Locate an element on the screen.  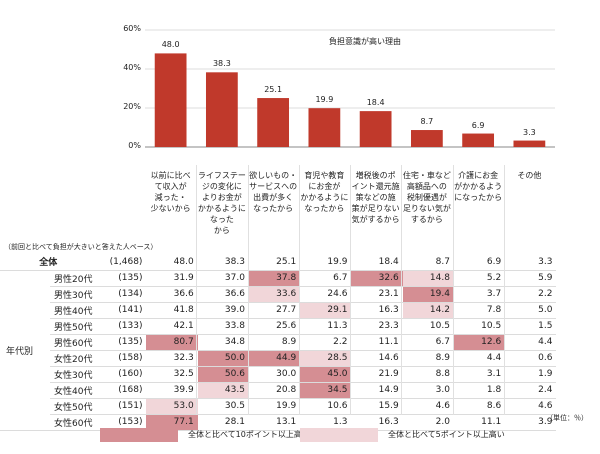
row-label: 男性30代 is located at coordinates (73, 294).